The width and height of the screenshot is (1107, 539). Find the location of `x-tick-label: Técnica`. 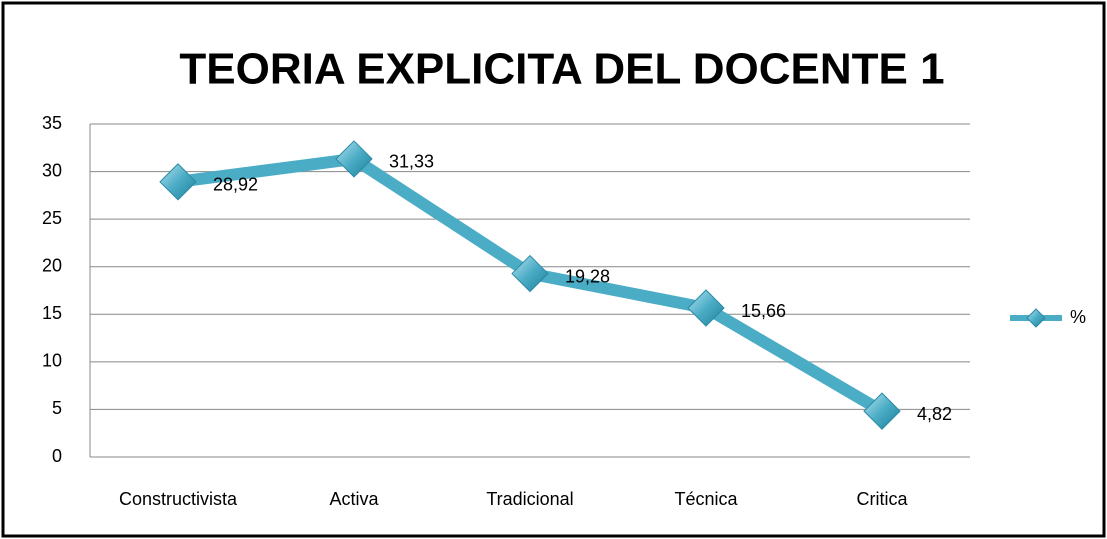

x-tick-label: Técnica is located at coordinates (706, 499).